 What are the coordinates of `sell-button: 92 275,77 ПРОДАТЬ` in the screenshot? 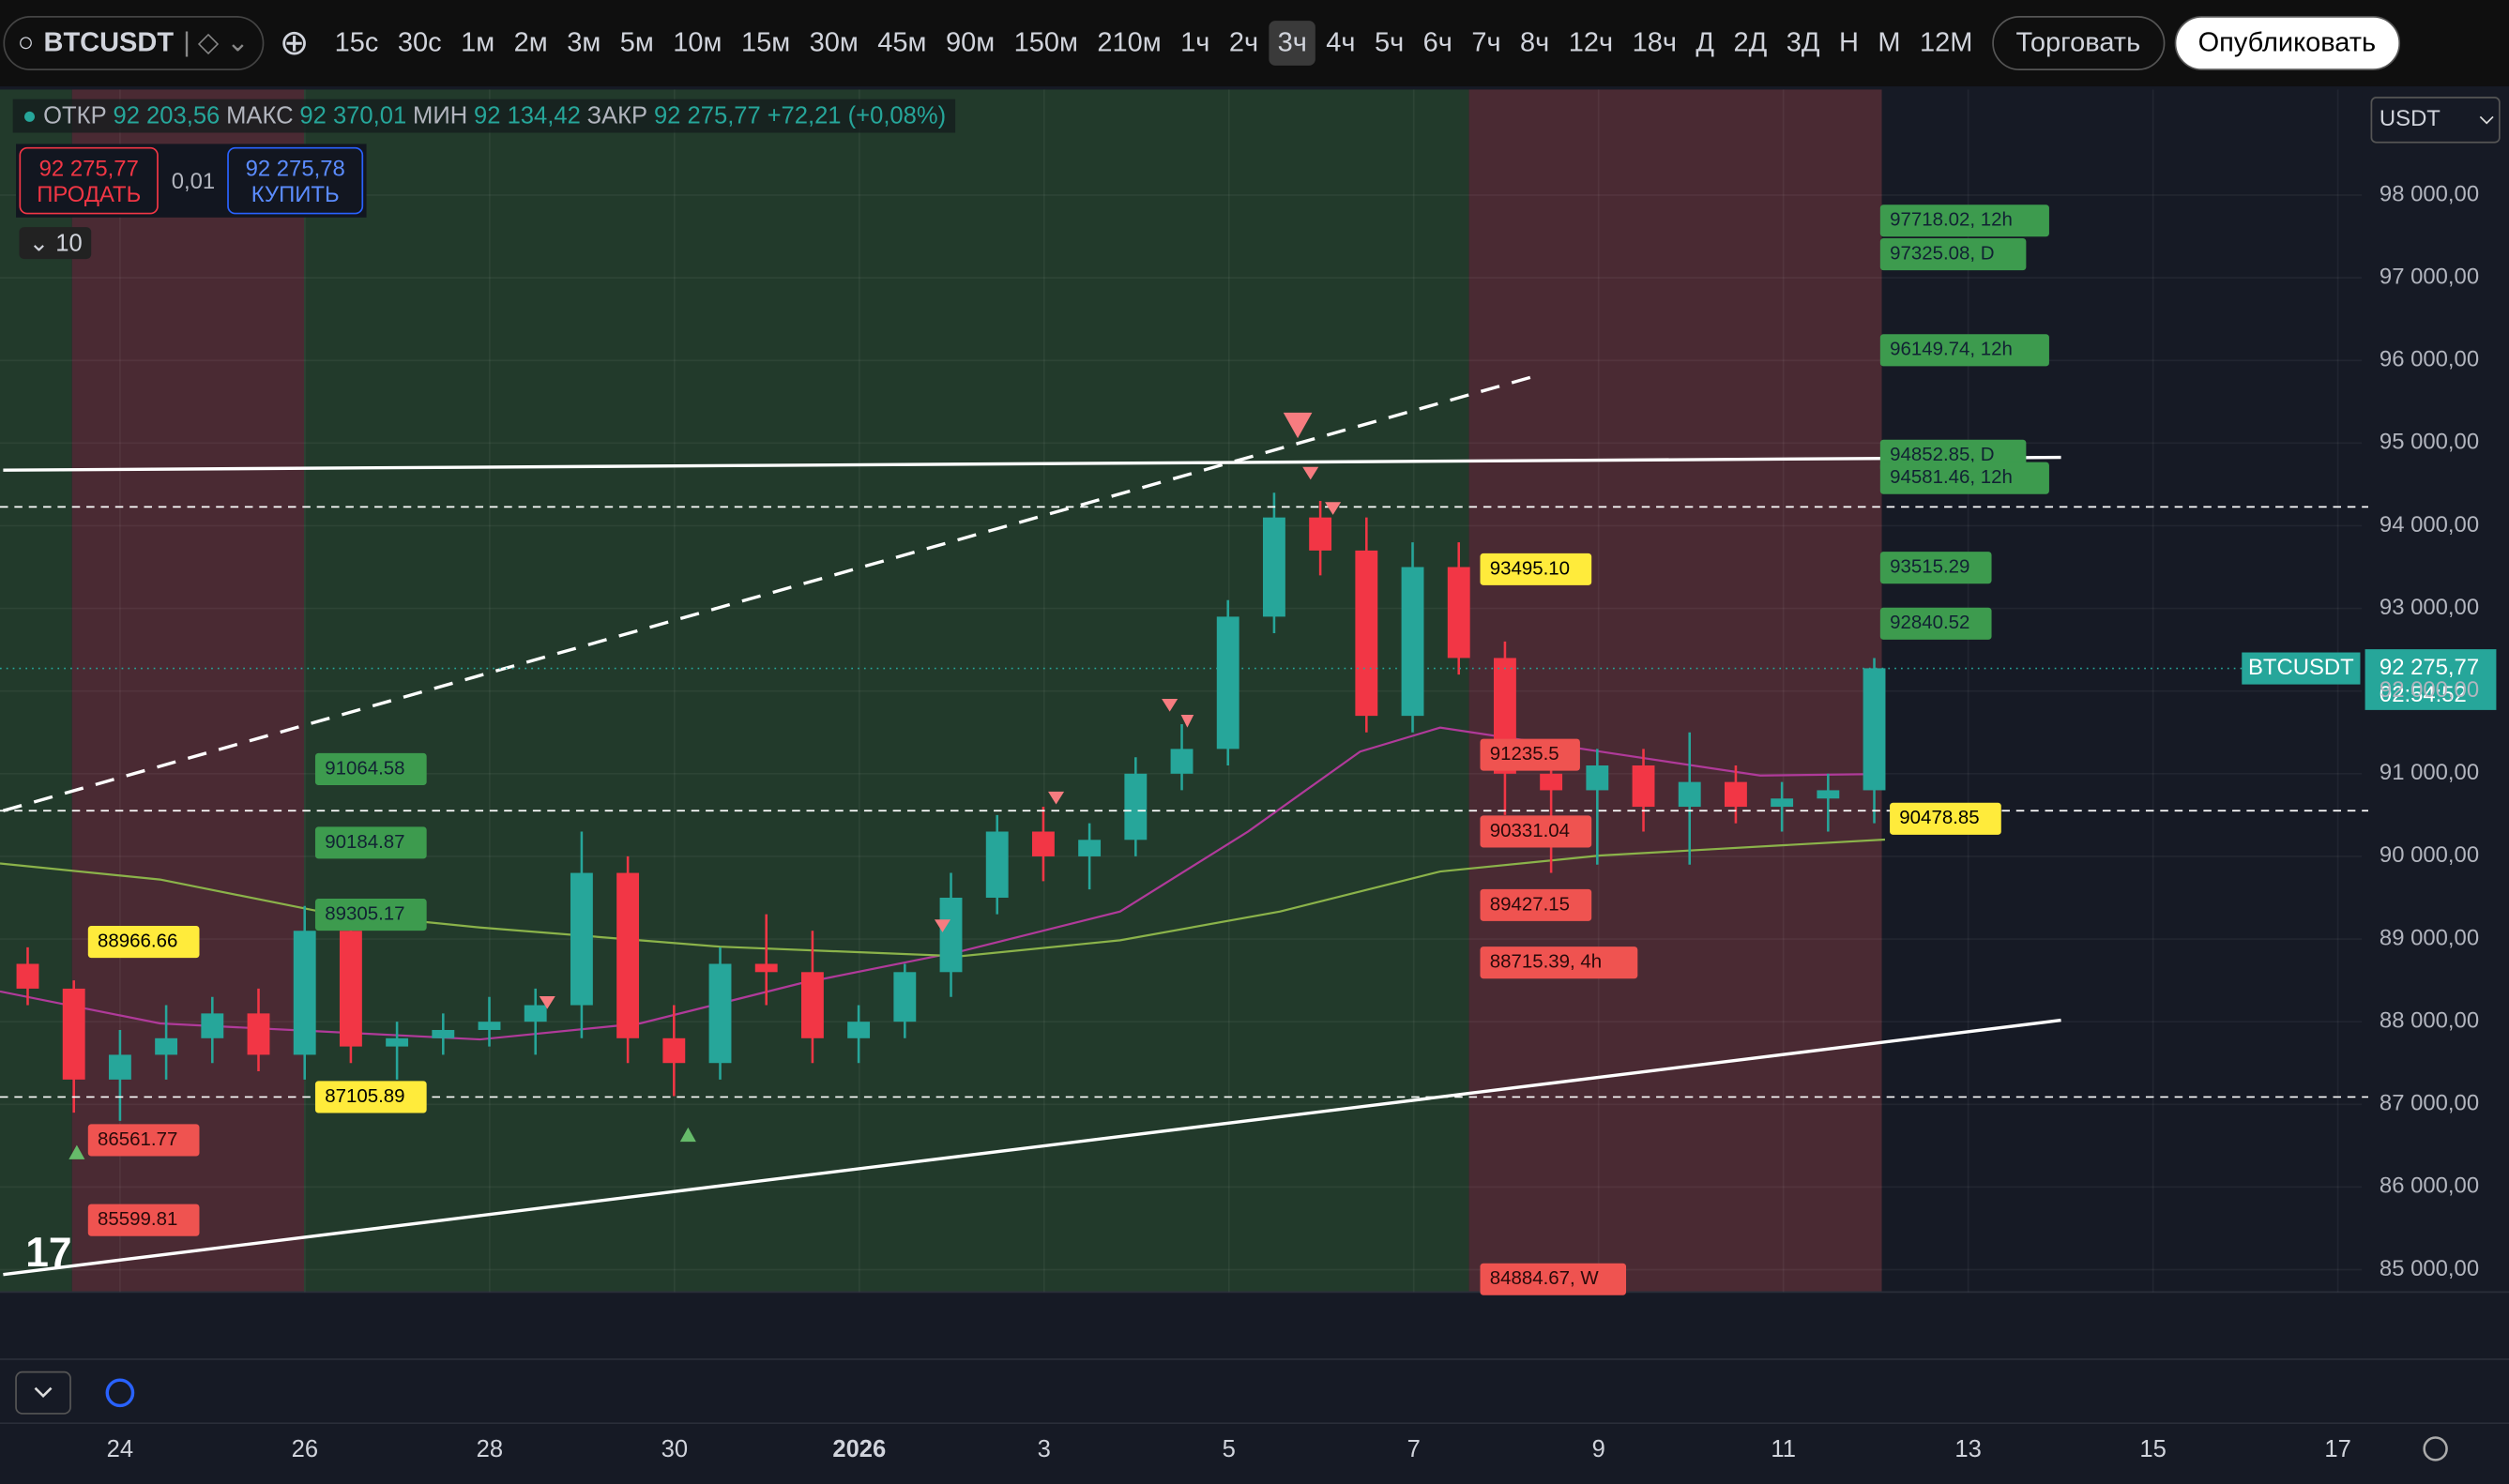 It's located at (89, 181).